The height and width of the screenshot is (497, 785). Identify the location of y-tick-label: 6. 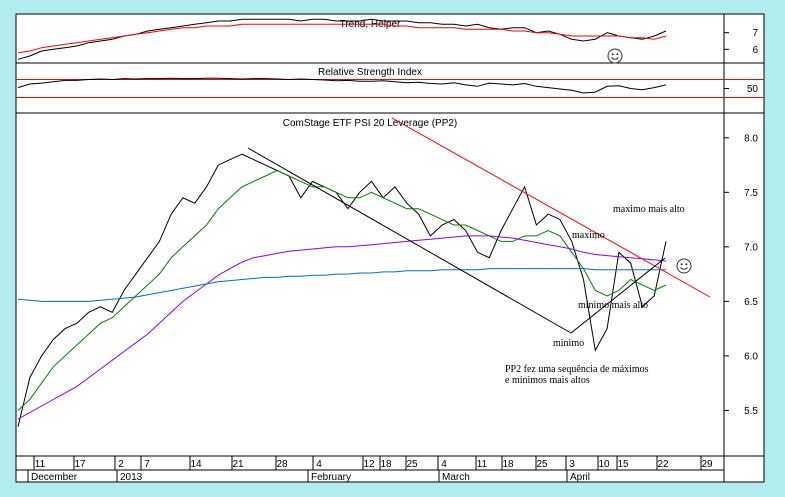
(755, 50).